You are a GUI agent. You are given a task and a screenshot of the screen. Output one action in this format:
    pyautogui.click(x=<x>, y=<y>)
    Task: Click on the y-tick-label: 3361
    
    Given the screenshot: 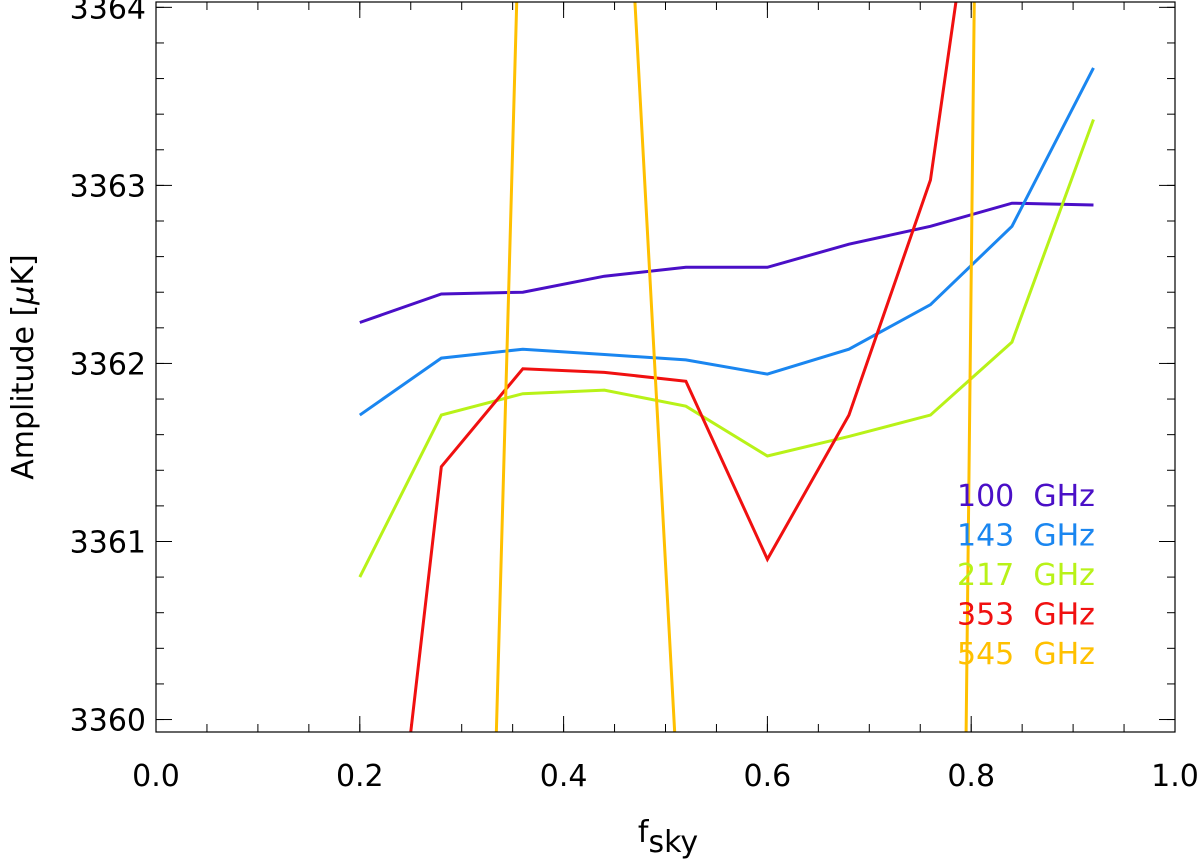 What is the action you would take?
    pyautogui.click(x=108, y=542)
    